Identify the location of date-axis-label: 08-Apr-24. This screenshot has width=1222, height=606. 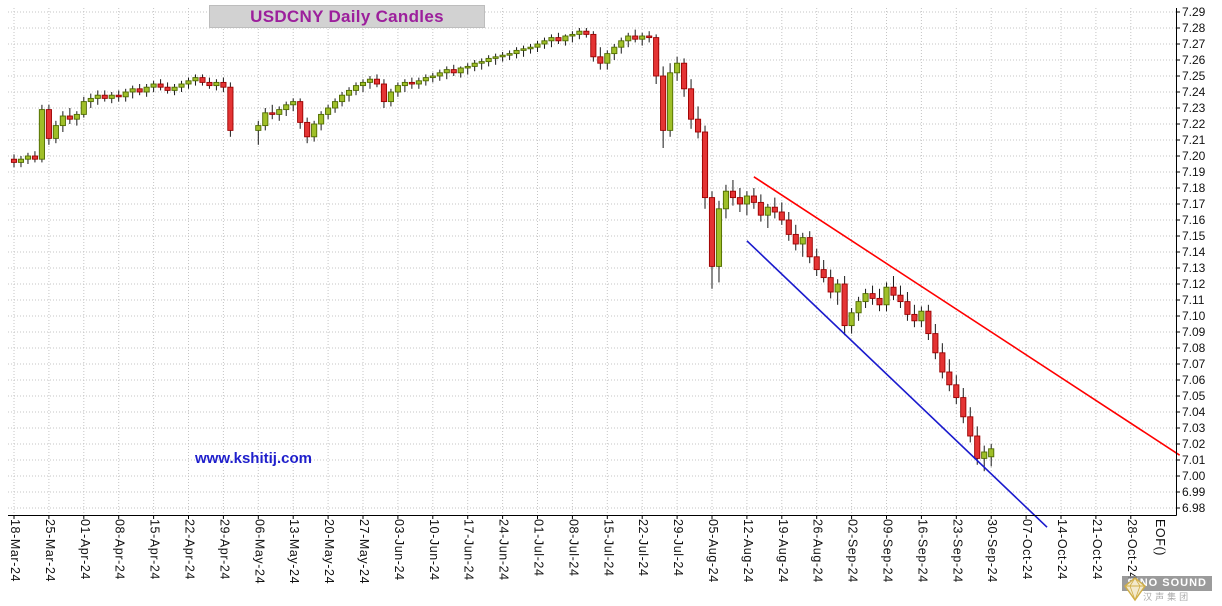
(120, 549).